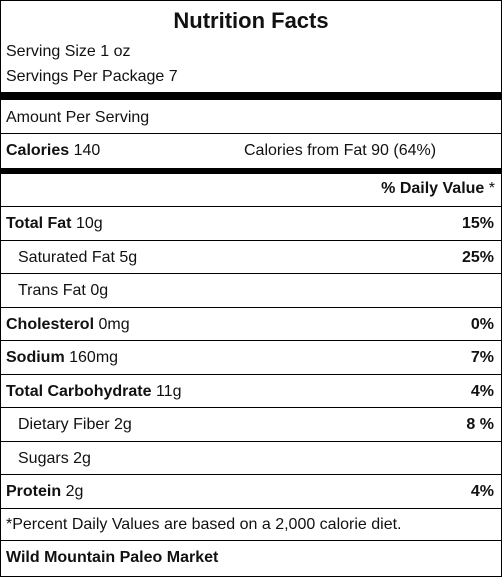  What do you see at coordinates (52, 290) in the screenshot?
I see `nutrient-name: Trans Fat` at bounding box center [52, 290].